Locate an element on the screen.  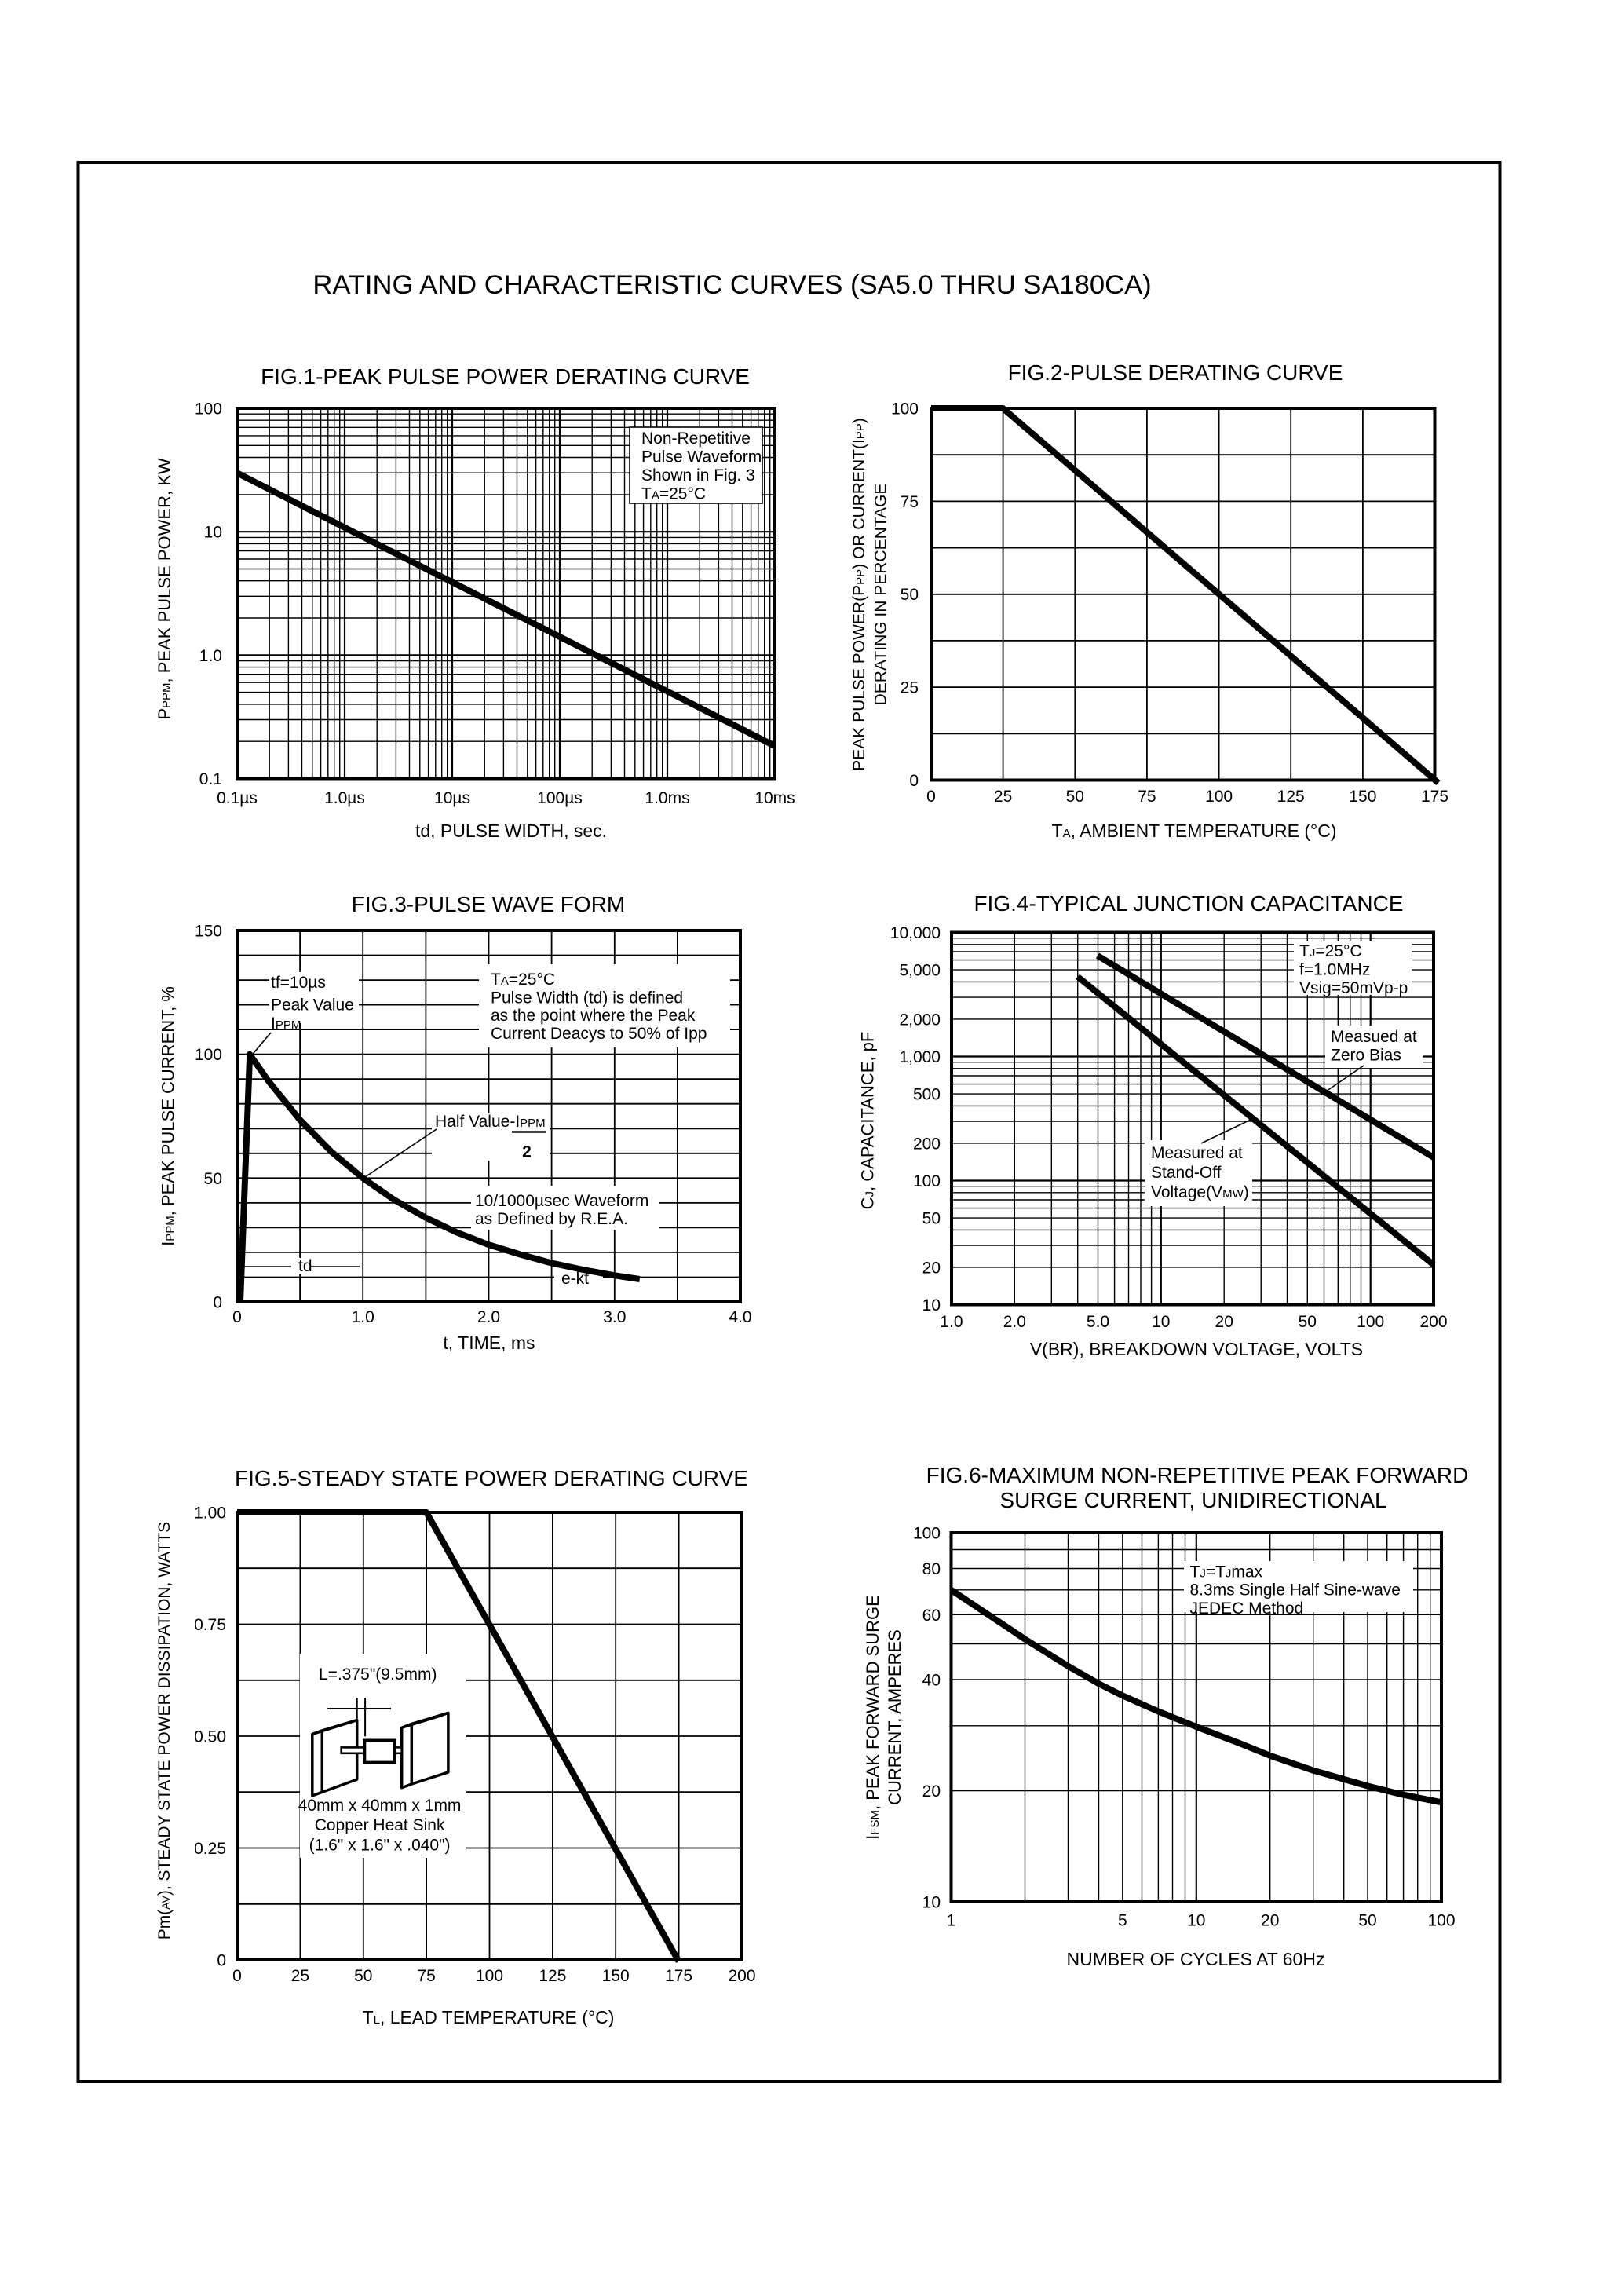
svg-text: Non-Repetitive is located at coordinates (696, 439).